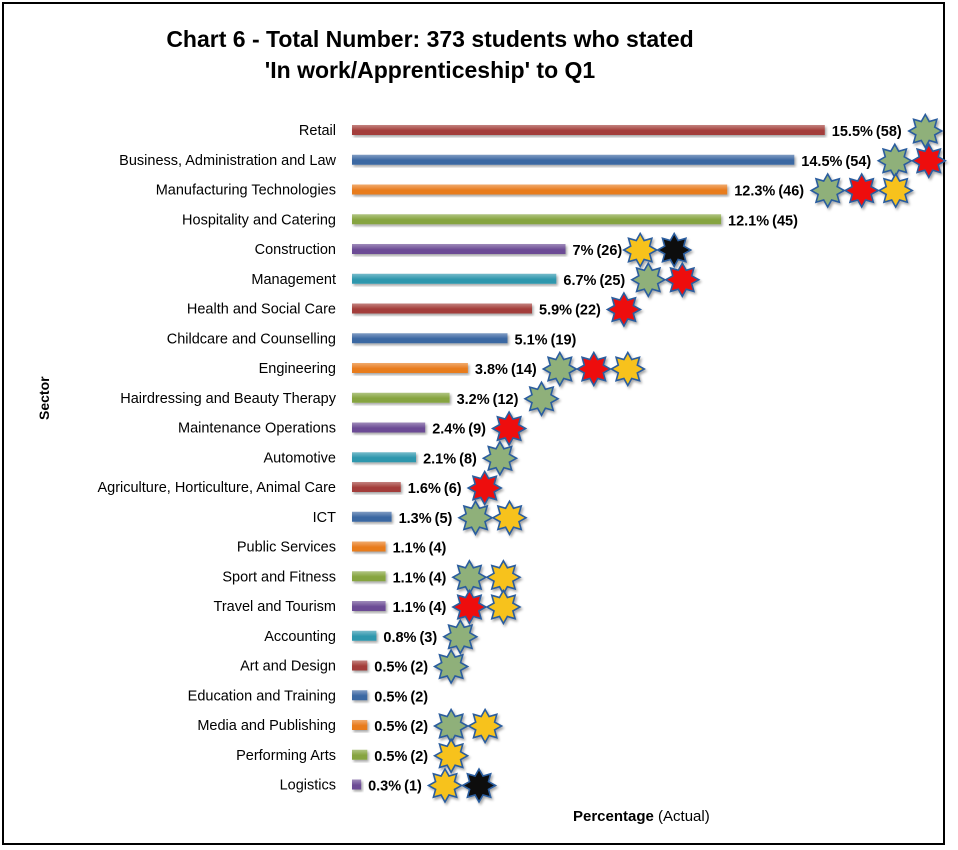 The image size is (958, 850). I want to click on count-label: (58), so click(889, 132).